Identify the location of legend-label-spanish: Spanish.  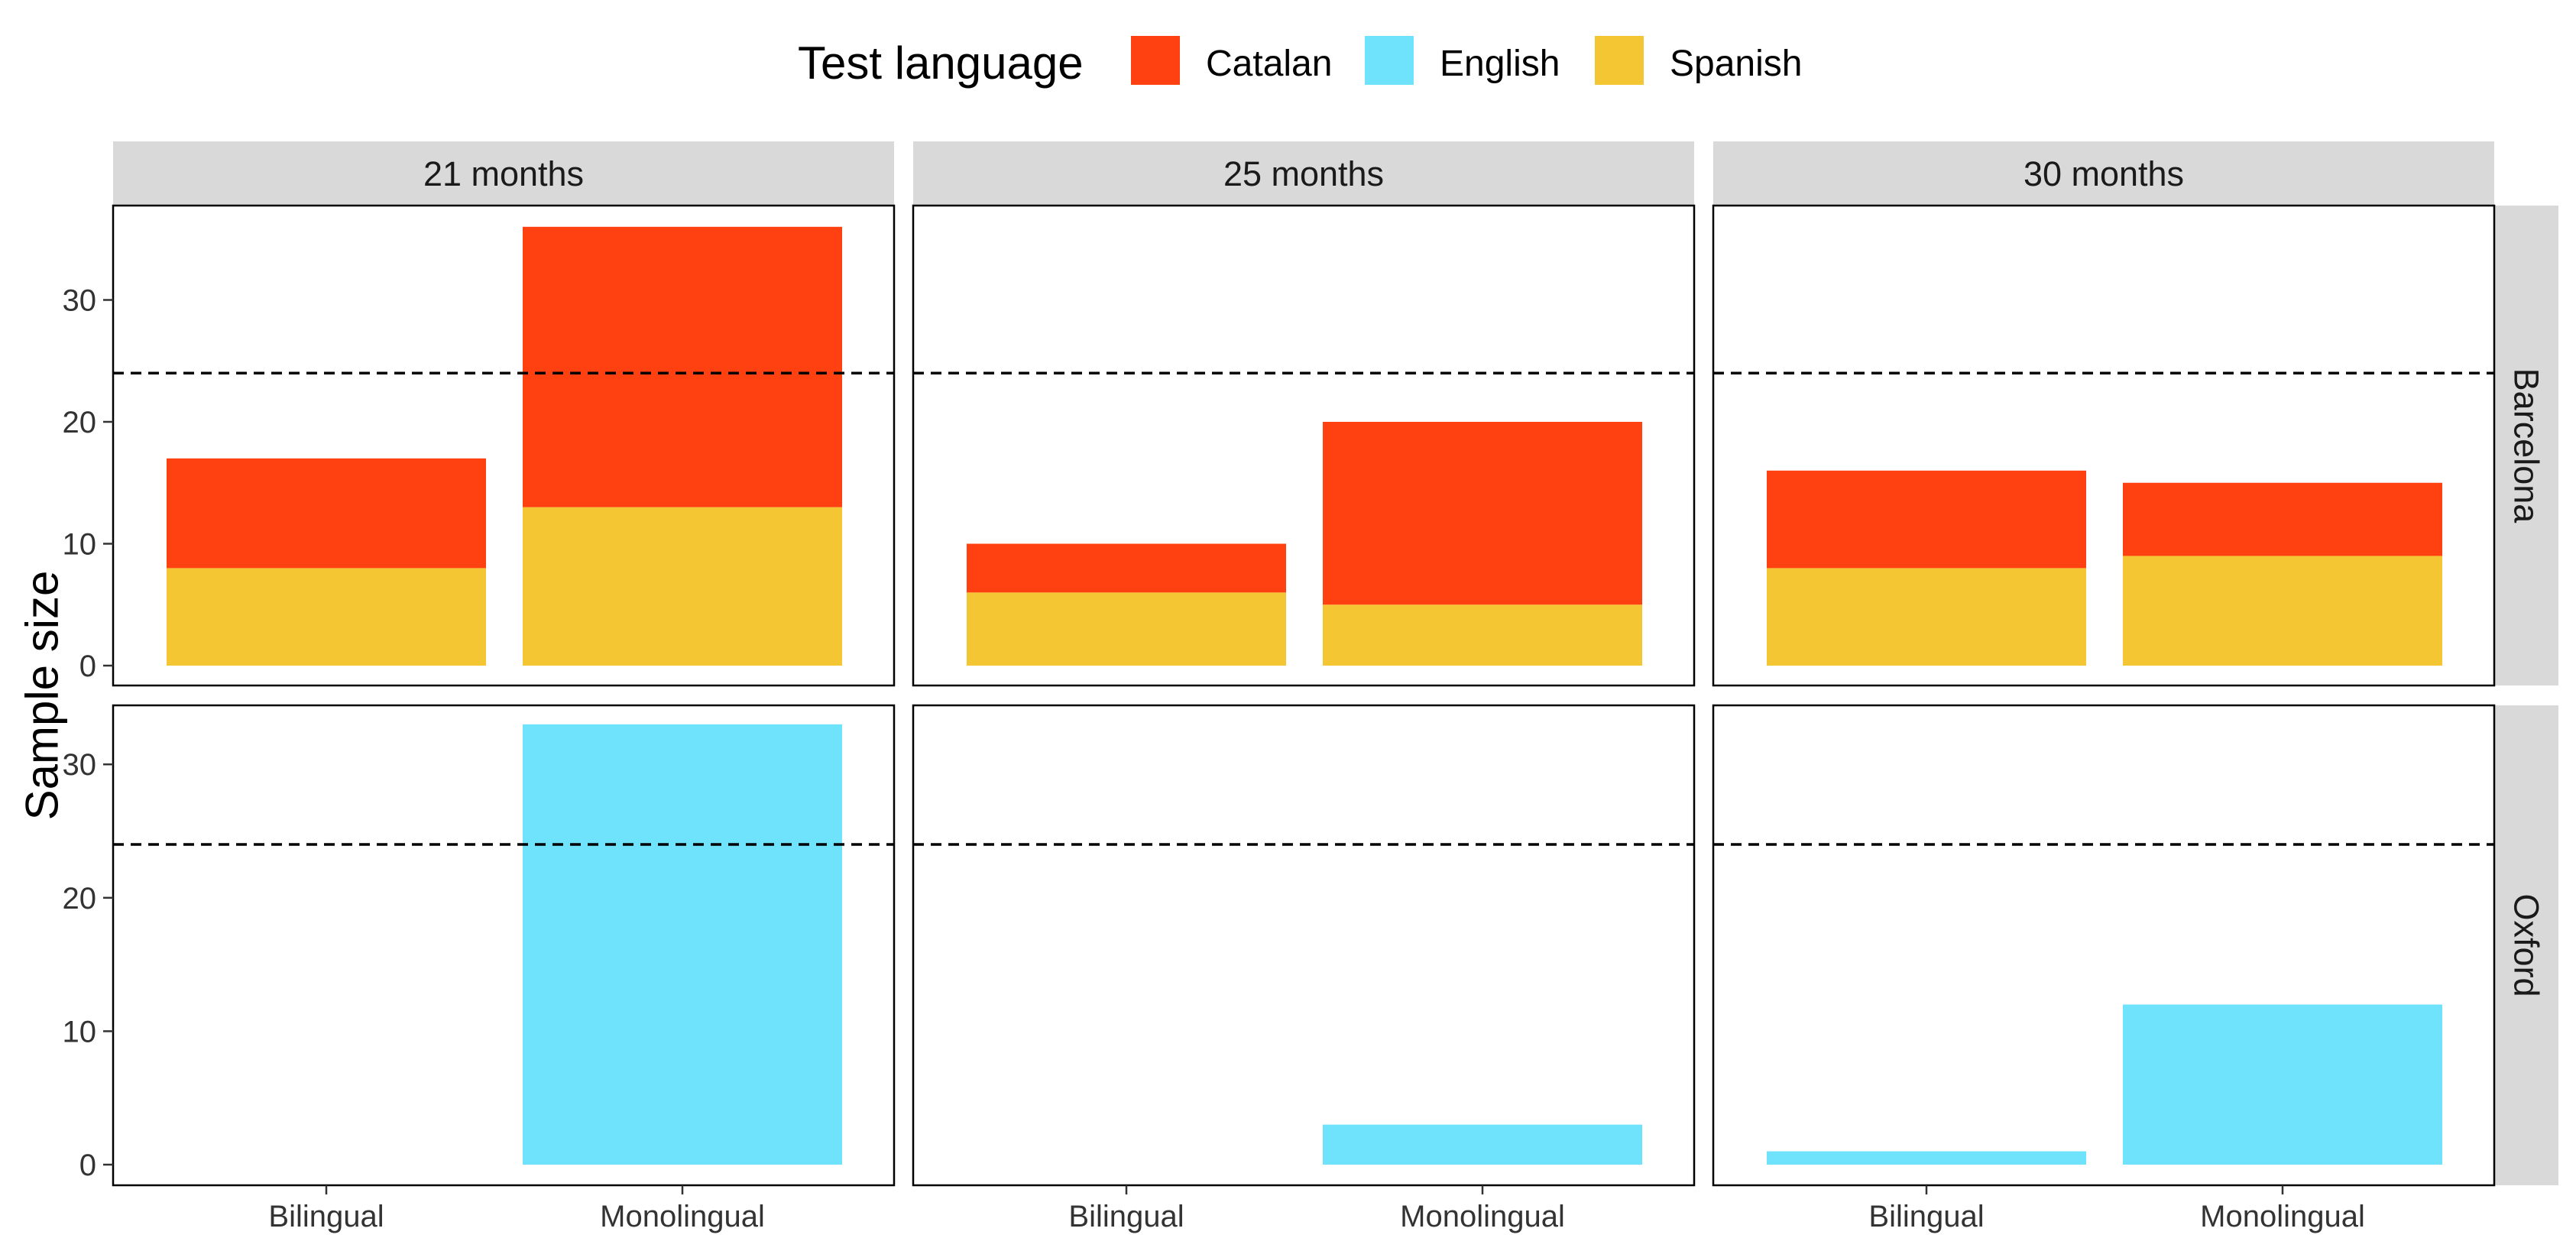
(1736, 64).